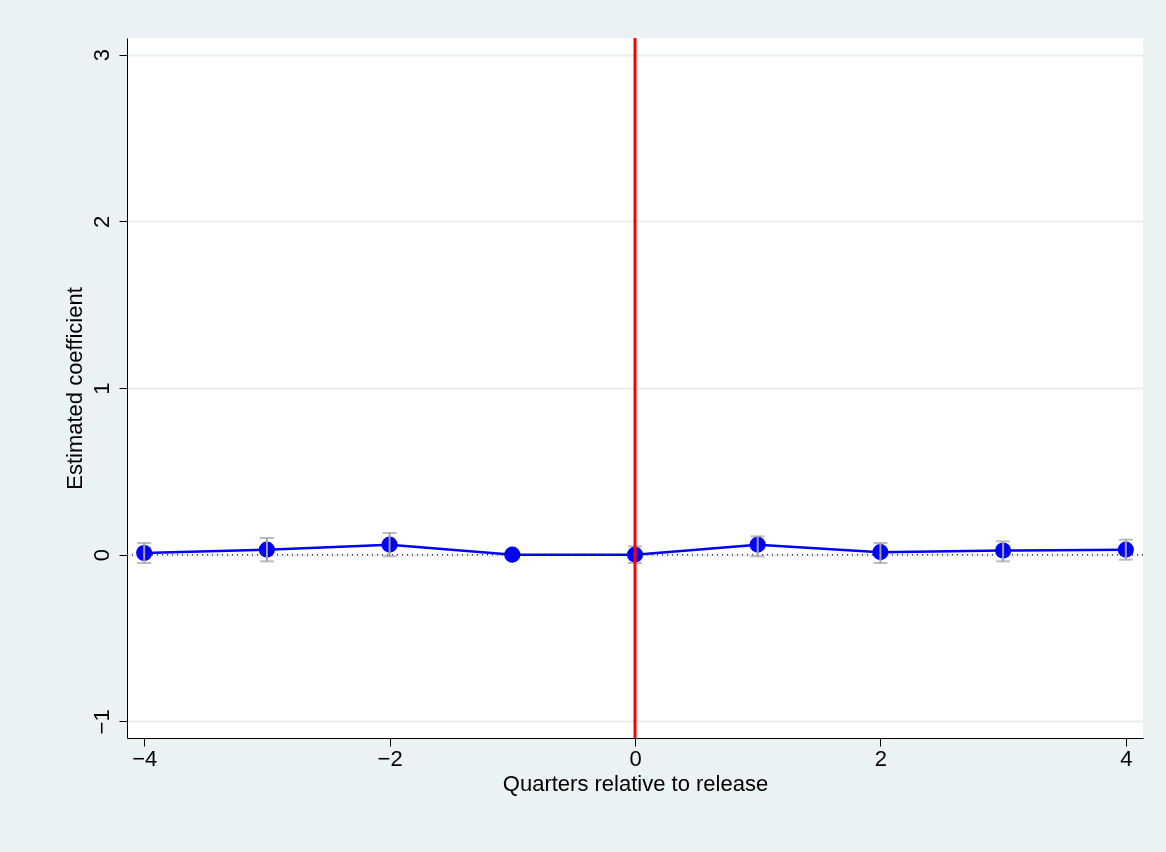  What do you see at coordinates (101, 555) in the screenshot?
I see `y-tick-label: 0` at bounding box center [101, 555].